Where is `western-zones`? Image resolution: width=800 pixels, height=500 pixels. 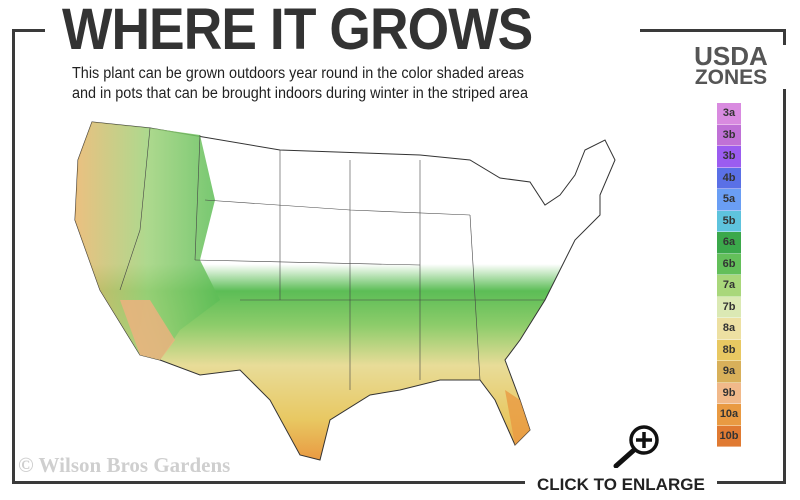
western-zones is located at coordinates (147, 241).